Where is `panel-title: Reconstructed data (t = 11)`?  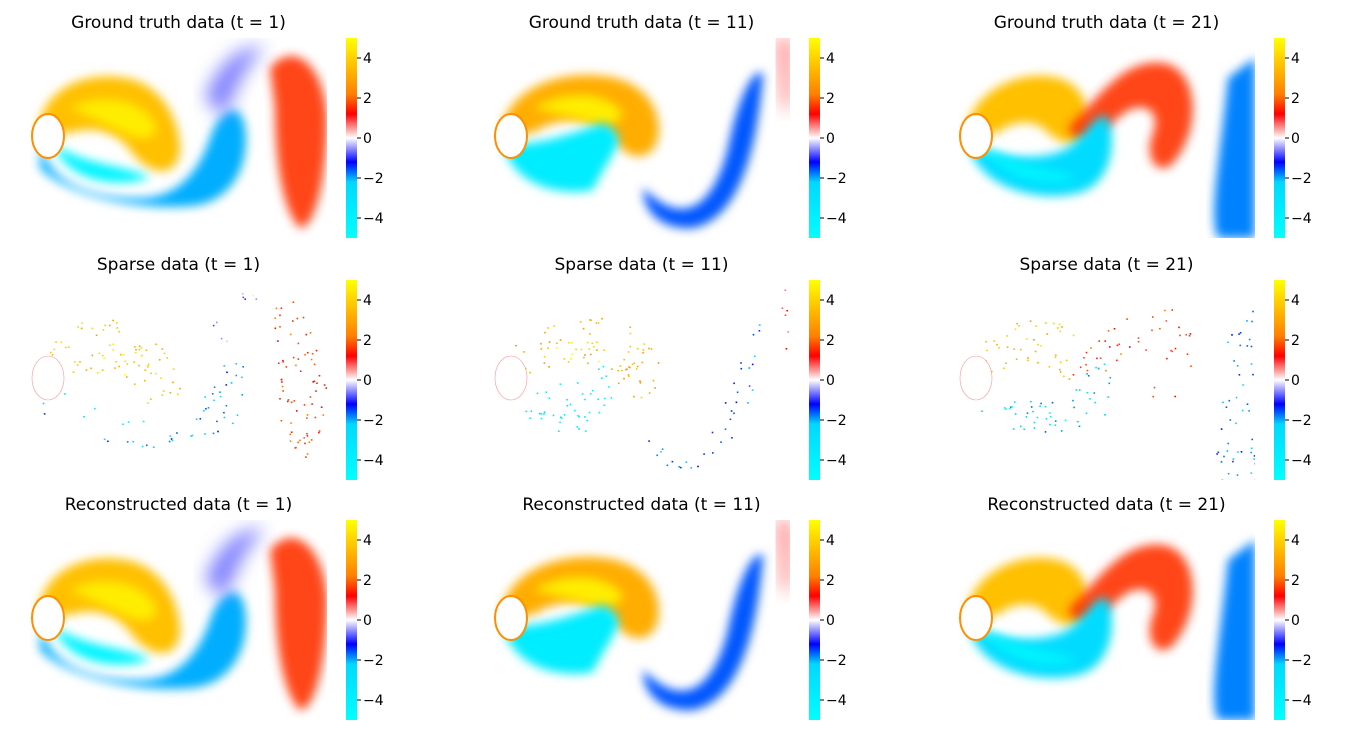 panel-title: Reconstructed data (t = 11) is located at coordinates (641, 505).